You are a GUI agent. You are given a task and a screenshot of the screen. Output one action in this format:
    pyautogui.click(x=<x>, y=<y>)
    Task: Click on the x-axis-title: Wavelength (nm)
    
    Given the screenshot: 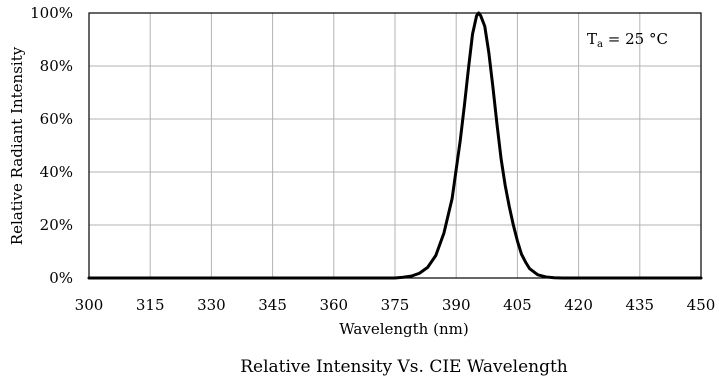 What is the action you would take?
    pyautogui.click(x=403, y=329)
    